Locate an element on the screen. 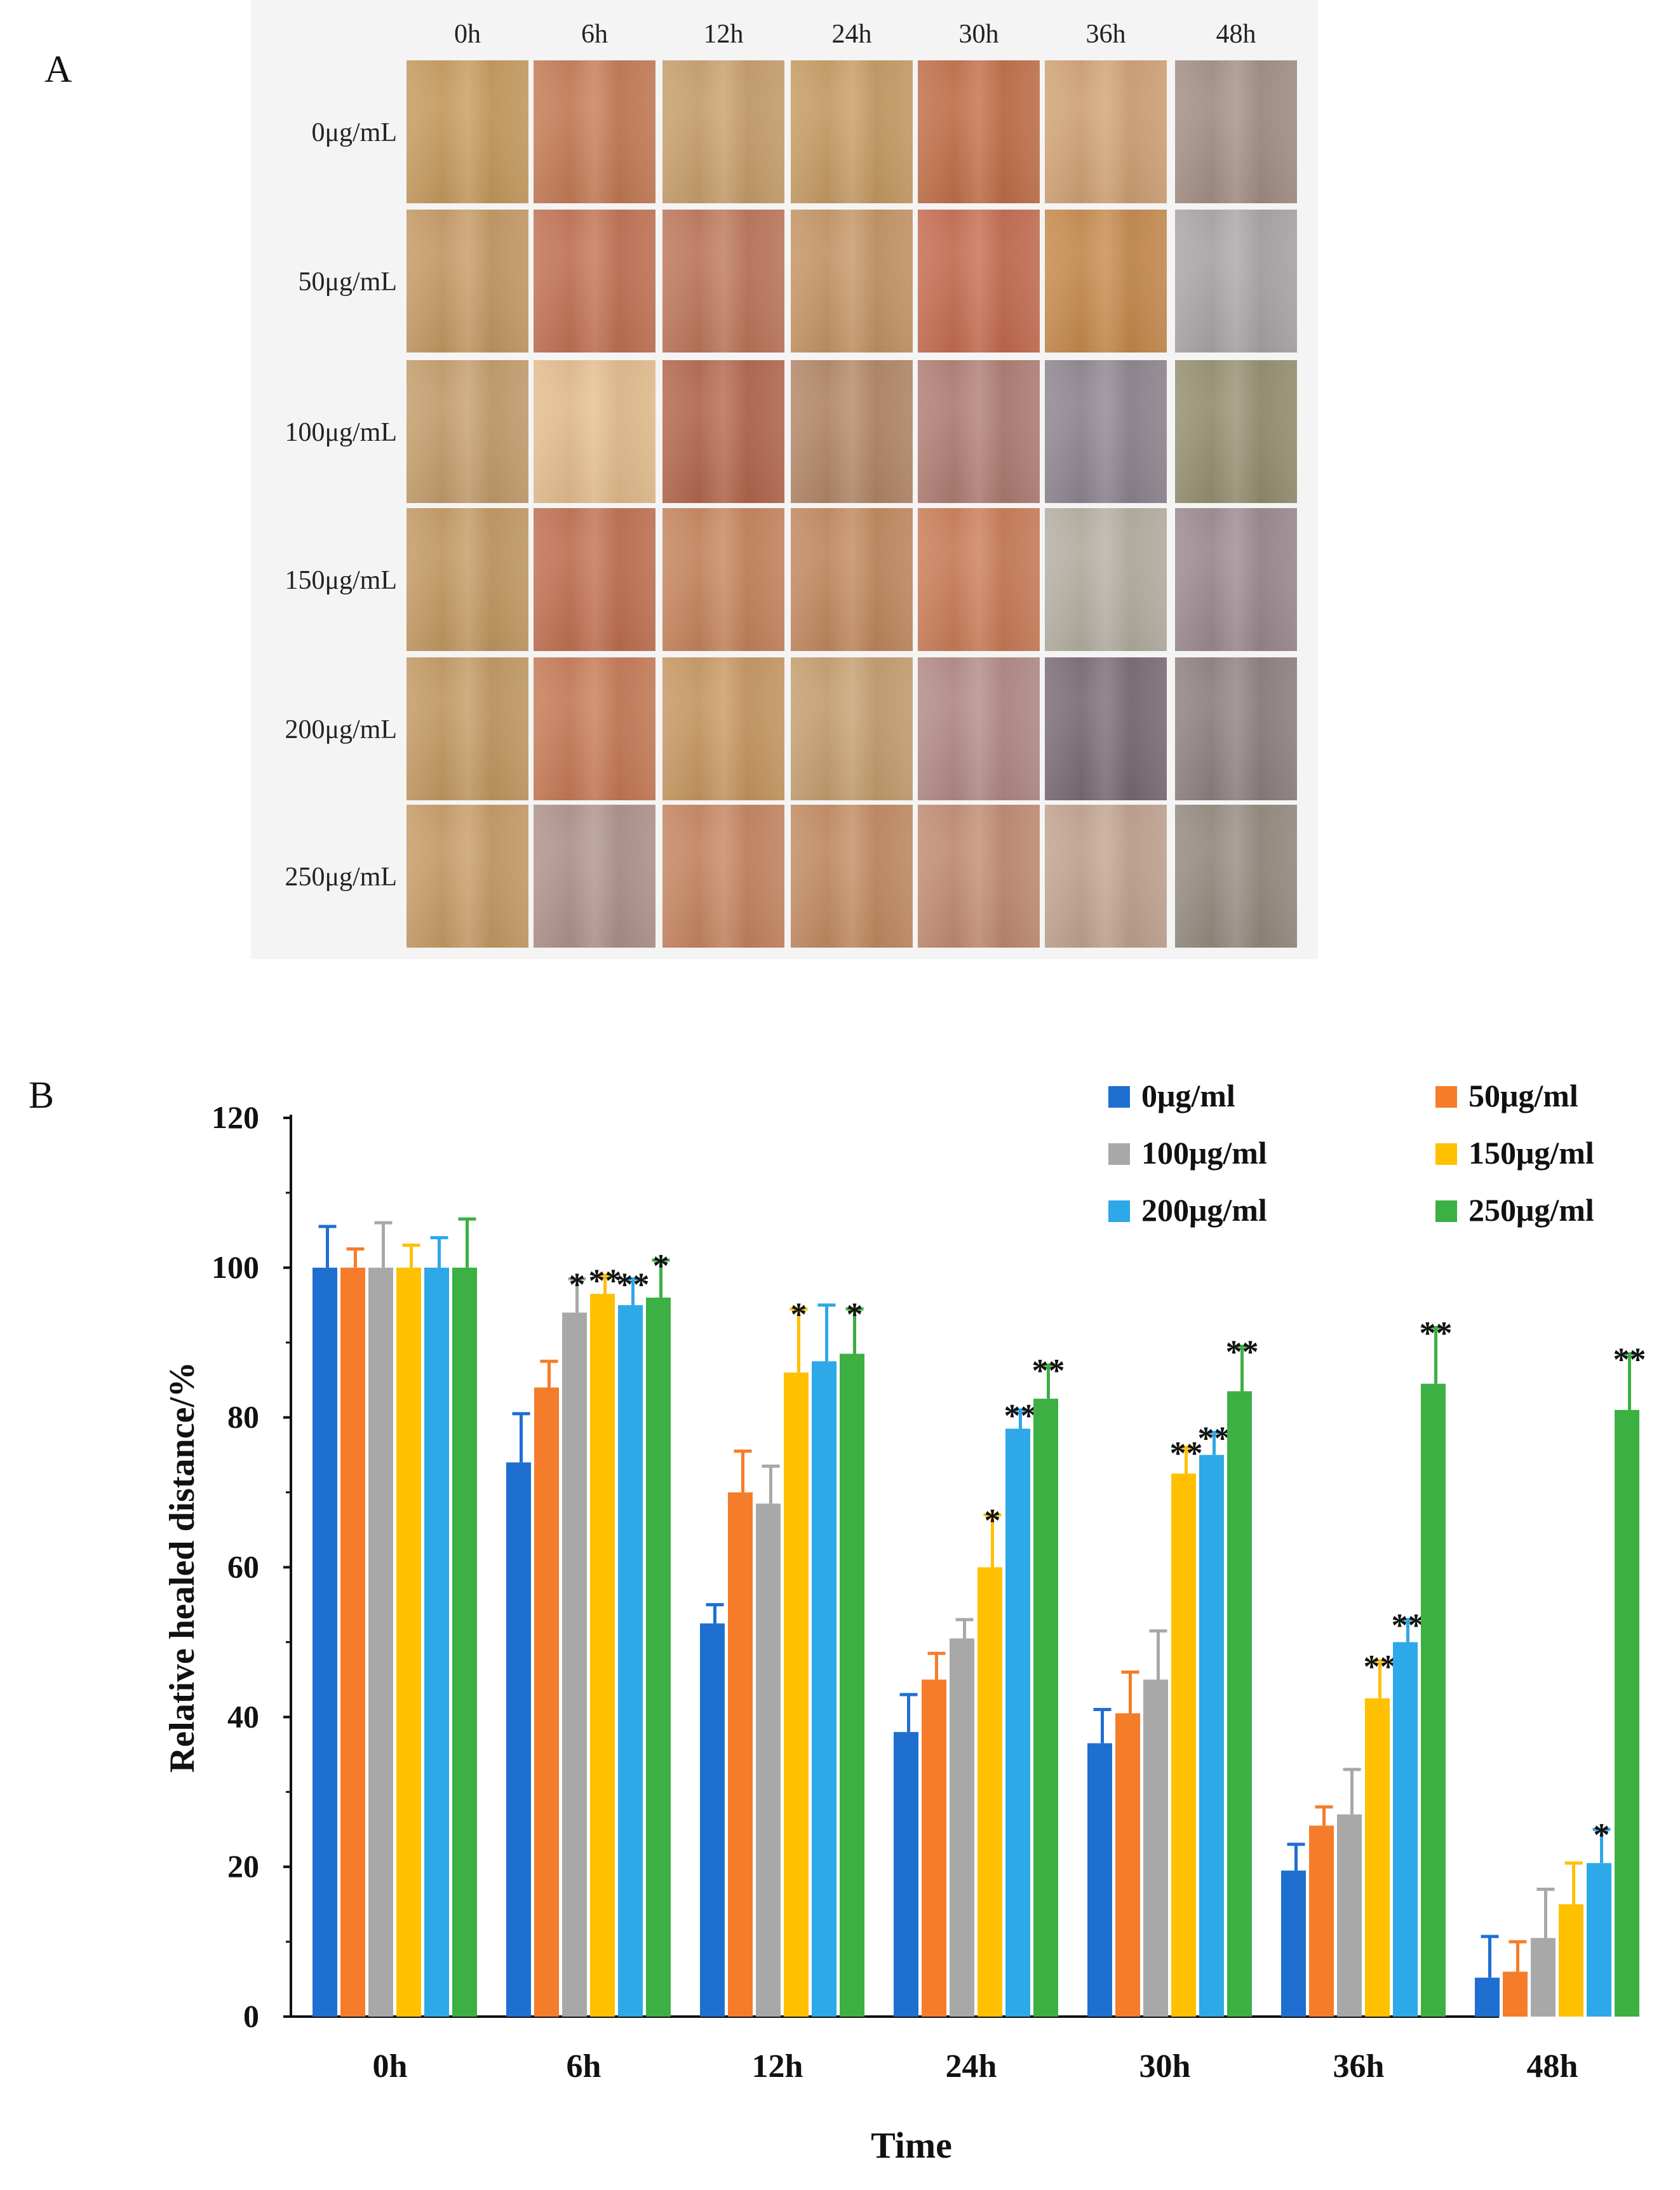 This screenshot has width=1680, height=2190. column-label-0h: 0h is located at coordinates (467, 34).